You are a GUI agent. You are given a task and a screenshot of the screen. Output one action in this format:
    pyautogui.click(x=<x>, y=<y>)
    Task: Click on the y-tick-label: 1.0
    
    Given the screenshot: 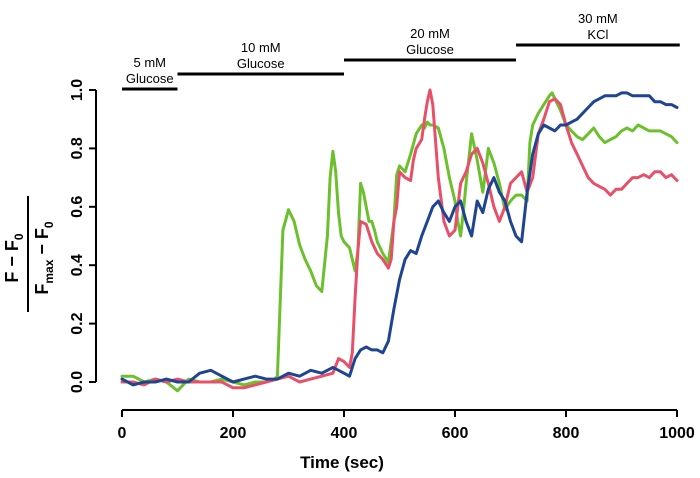 What is the action you would take?
    pyautogui.click(x=77, y=90)
    